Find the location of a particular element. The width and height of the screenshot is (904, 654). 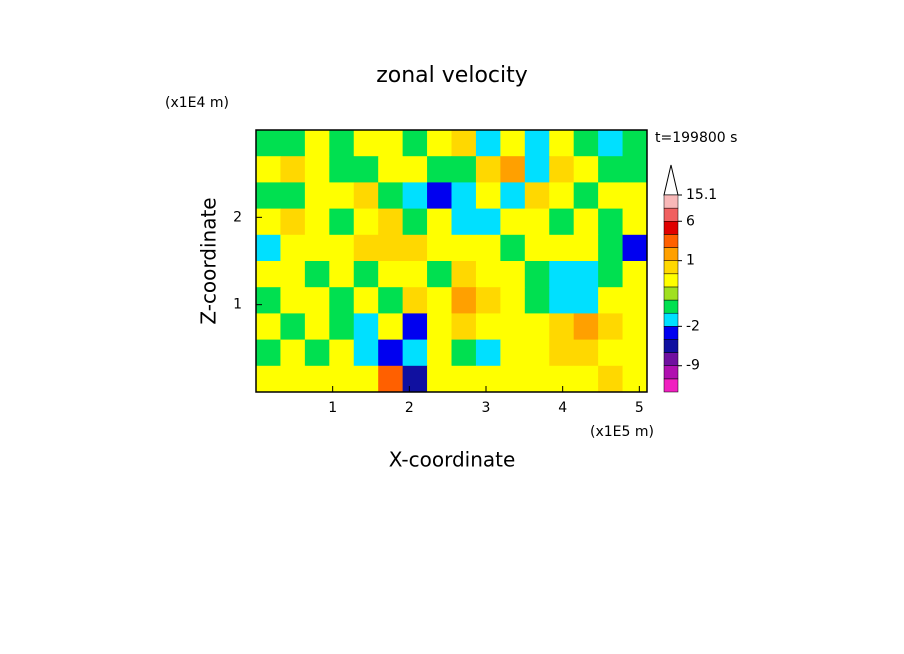

x-unit: (x1E5 m) is located at coordinates (622, 432).